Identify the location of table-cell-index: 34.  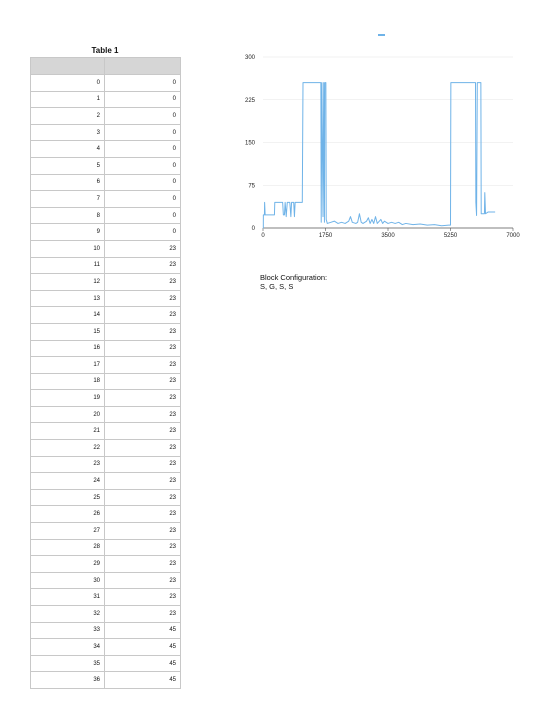
(67, 647).